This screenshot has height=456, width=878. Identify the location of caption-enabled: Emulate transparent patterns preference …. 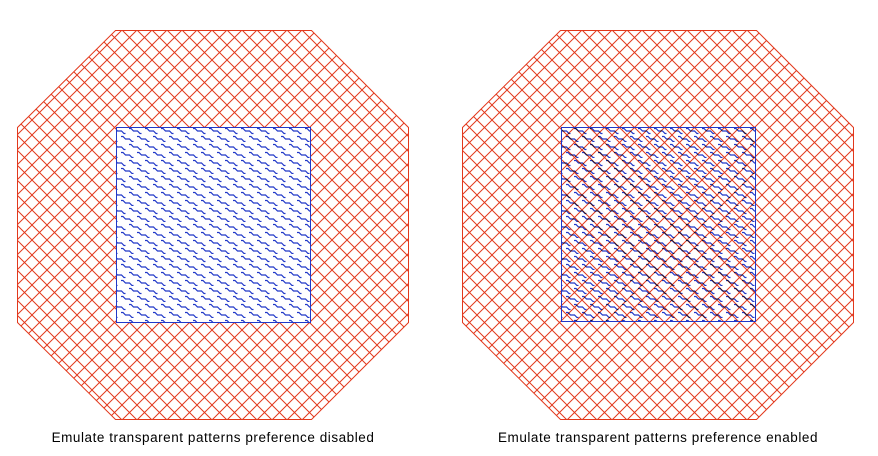
(658, 437).